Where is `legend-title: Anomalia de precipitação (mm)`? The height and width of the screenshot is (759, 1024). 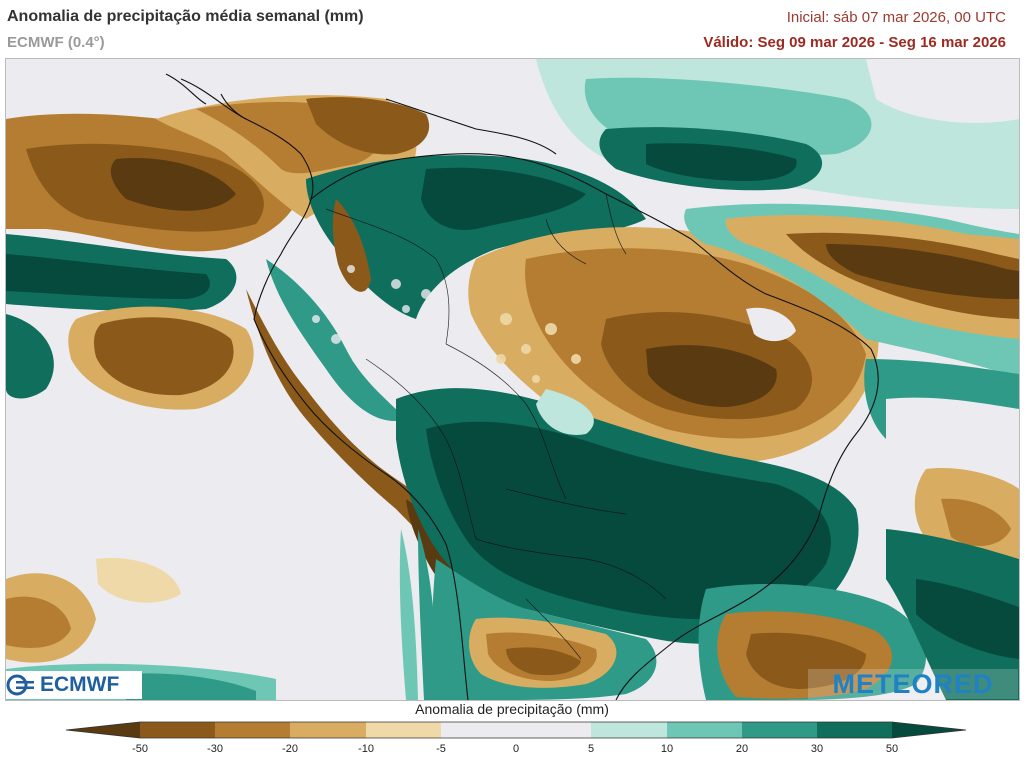
legend-title: Anomalia de precipitação (mm) is located at coordinates (512, 709).